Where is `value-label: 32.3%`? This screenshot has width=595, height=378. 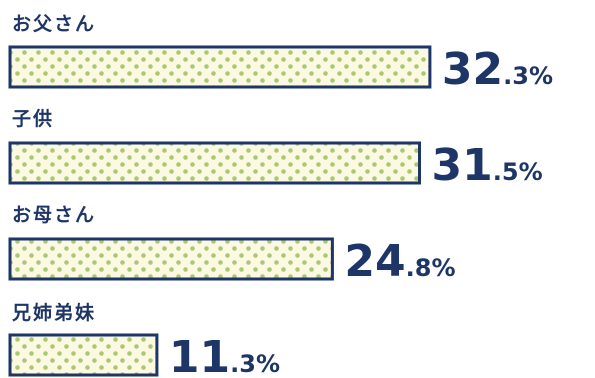 value-label: 32.3% is located at coordinates (497, 69).